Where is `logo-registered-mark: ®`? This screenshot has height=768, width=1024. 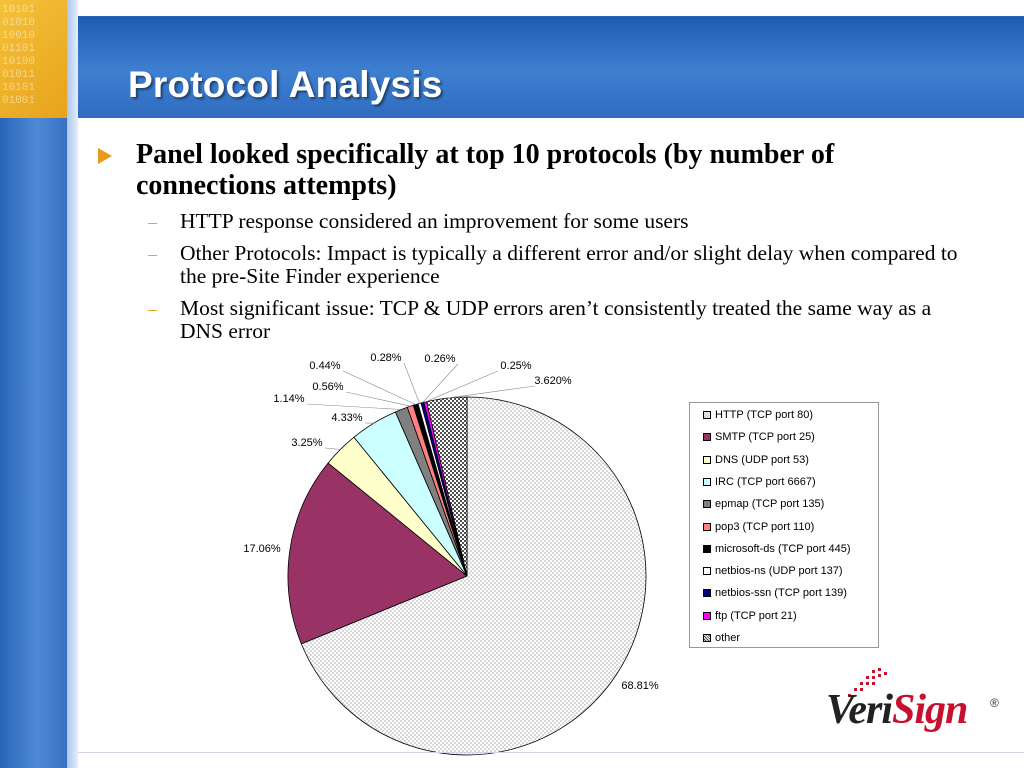 logo-registered-mark: ® is located at coordinates (994, 703).